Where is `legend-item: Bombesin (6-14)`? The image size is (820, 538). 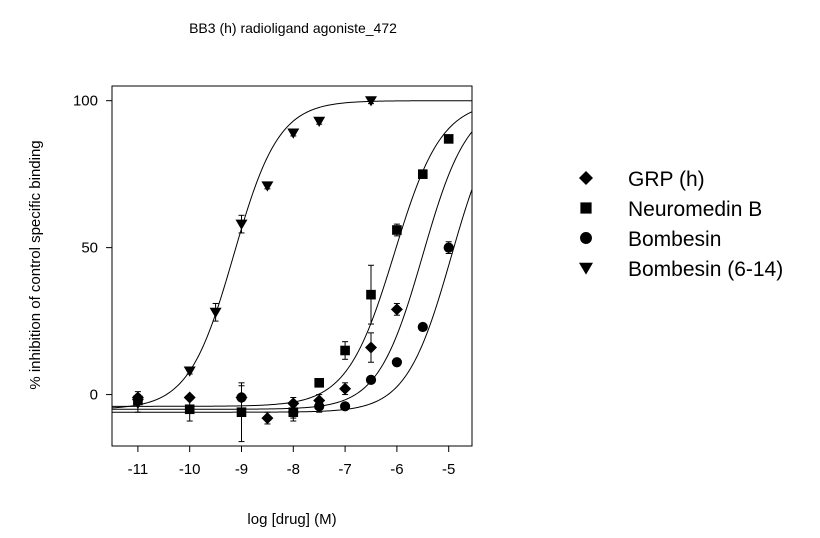
legend-item: Bombesin (6-14) is located at coordinates (681, 269).